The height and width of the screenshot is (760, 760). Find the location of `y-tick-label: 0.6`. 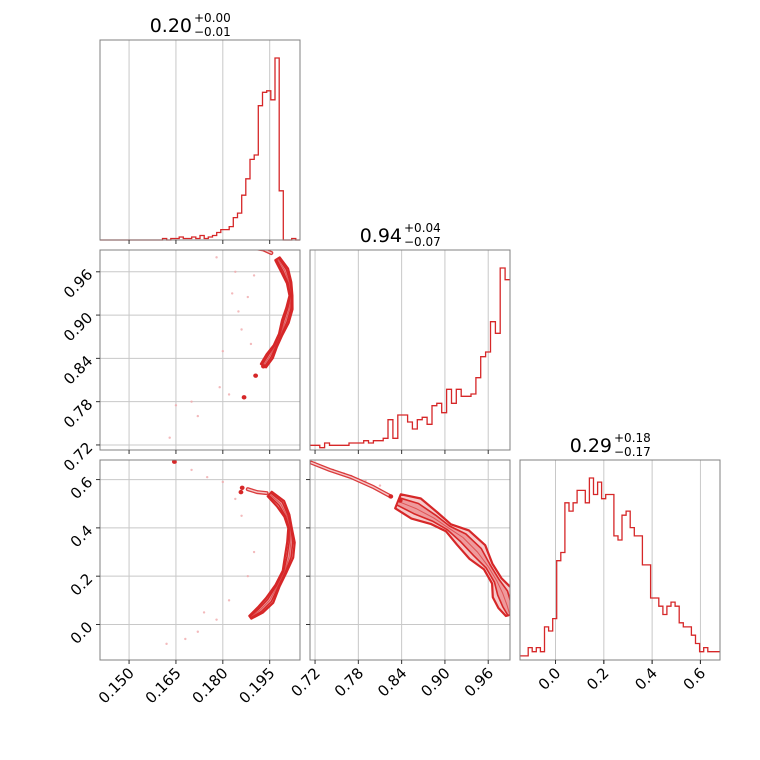

y-tick-label: 0.6 is located at coordinates (82, 488).